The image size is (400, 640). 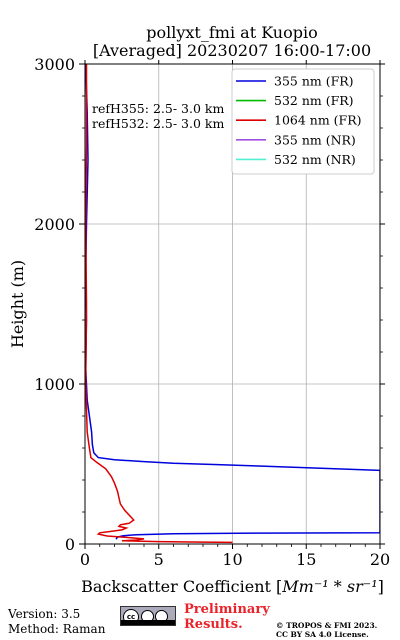 What do you see at coordinates (85, 559) in the screenshot?
I see `x-tick-label: 0` at bounding box center [85, 559].